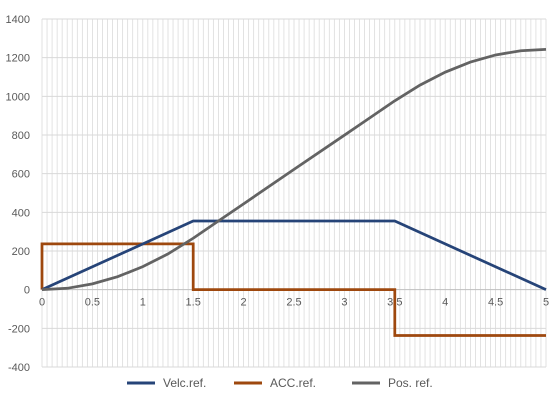  What do you see at coordinates (184, 383) in the screenshot?
I see `legend-label: Velc.ref.` at bounding box center [184, 383].